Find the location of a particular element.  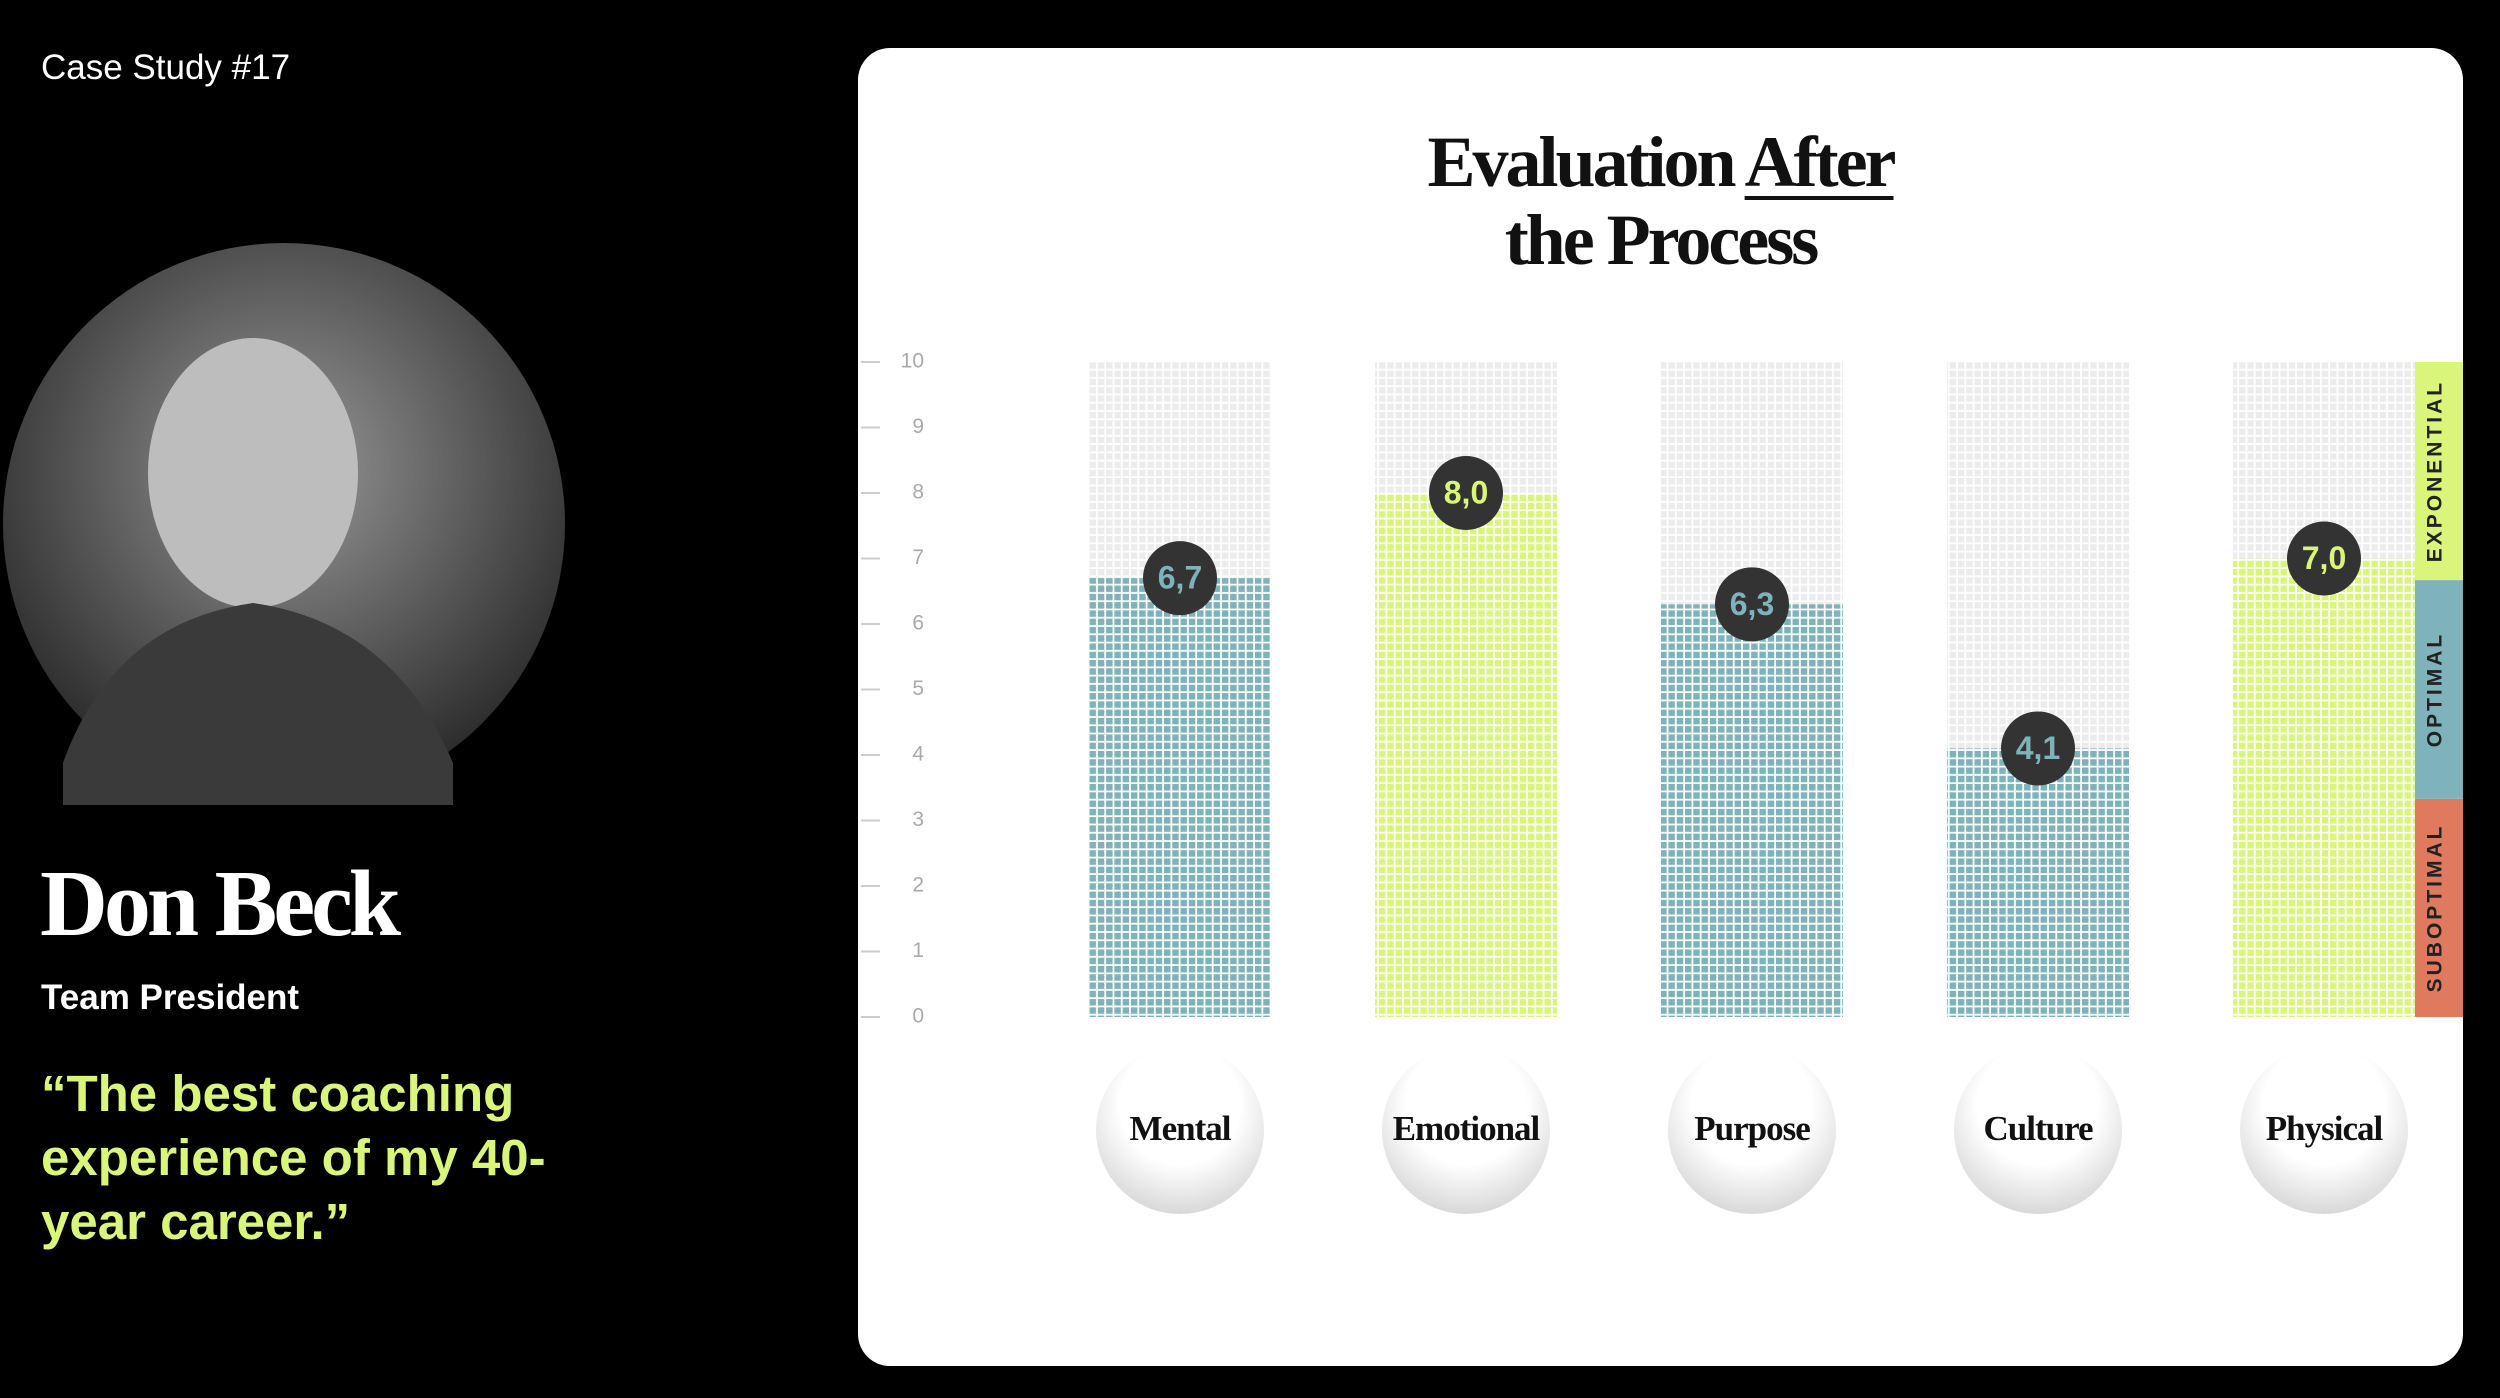

y-tick-label: 4 is located at coordinates (918, 754).